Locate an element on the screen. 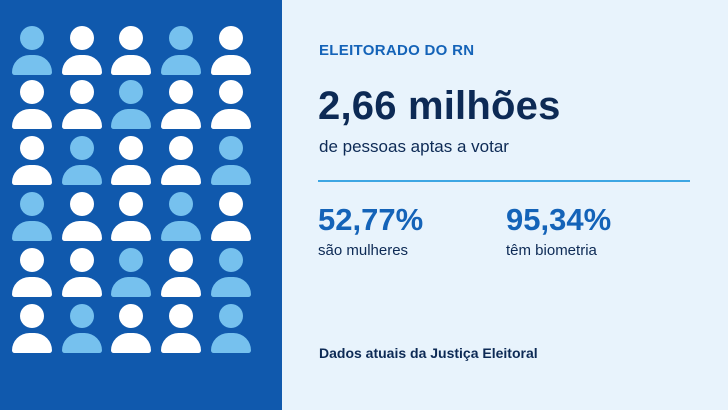 This screenshot has height=410, width=728. stat-value: 95,34% is located at coordinates (559, 219).